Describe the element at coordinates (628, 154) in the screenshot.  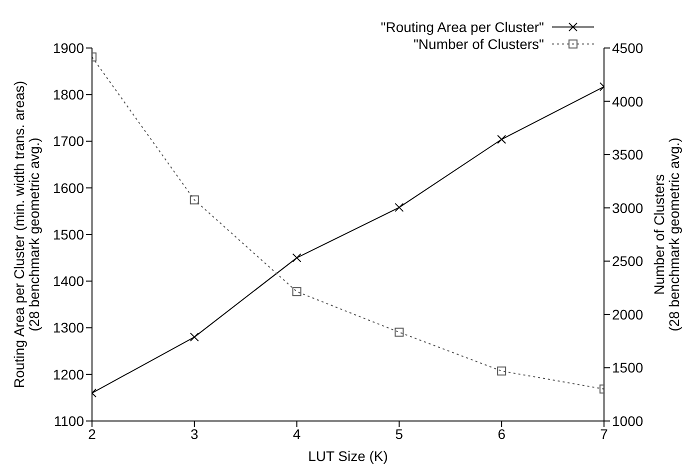
I see `y2-tick-label: 3500` at that location.